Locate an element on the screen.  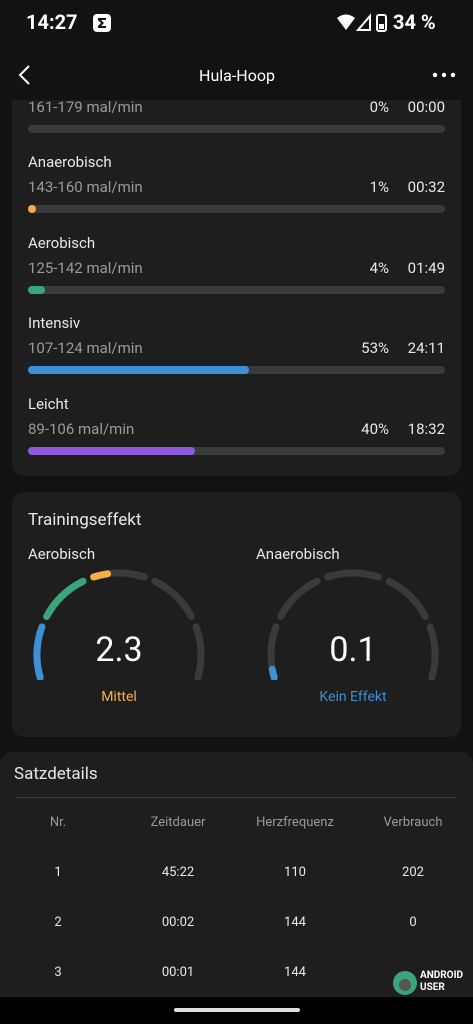
watermark: ANDROID USER is located at coordinates (441, 982).